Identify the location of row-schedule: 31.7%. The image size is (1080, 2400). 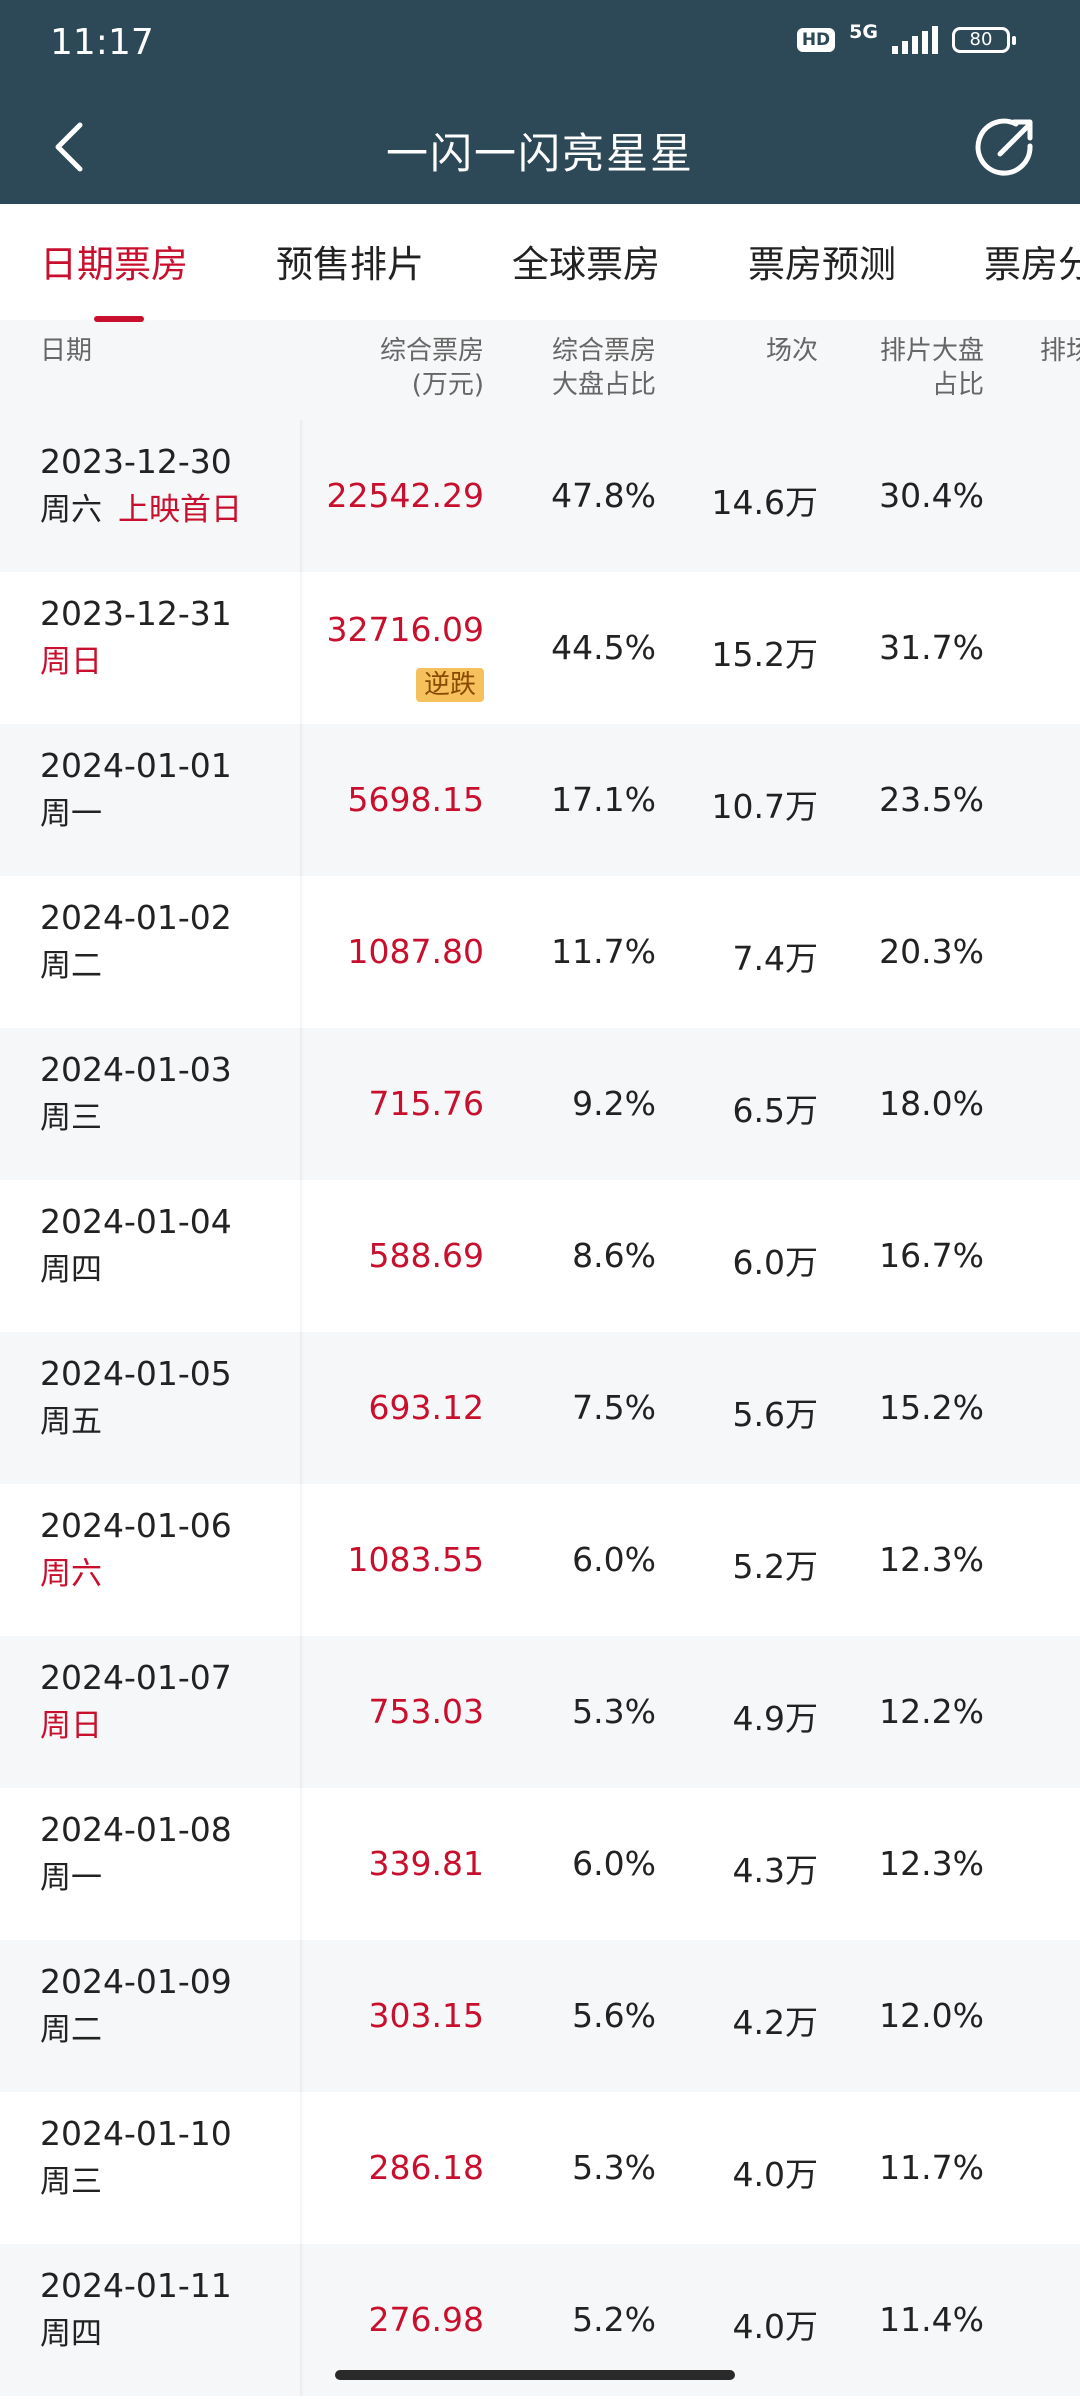
(931, 647).